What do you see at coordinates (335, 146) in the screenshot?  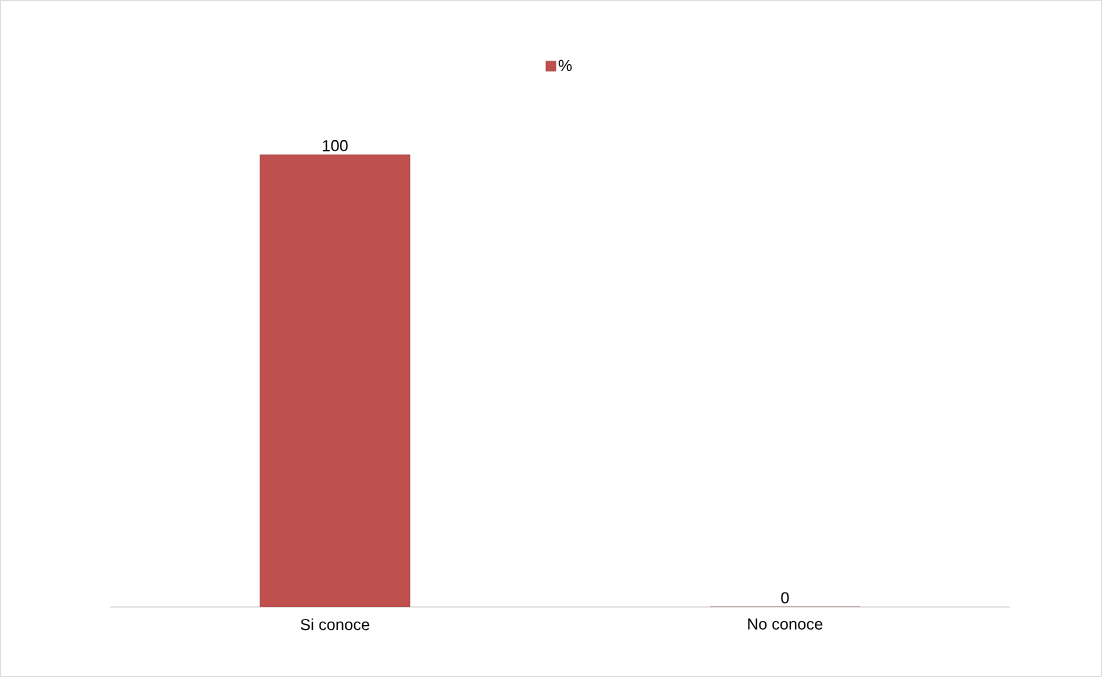 I see `data-label: 100` at bounding box center [335, 146].